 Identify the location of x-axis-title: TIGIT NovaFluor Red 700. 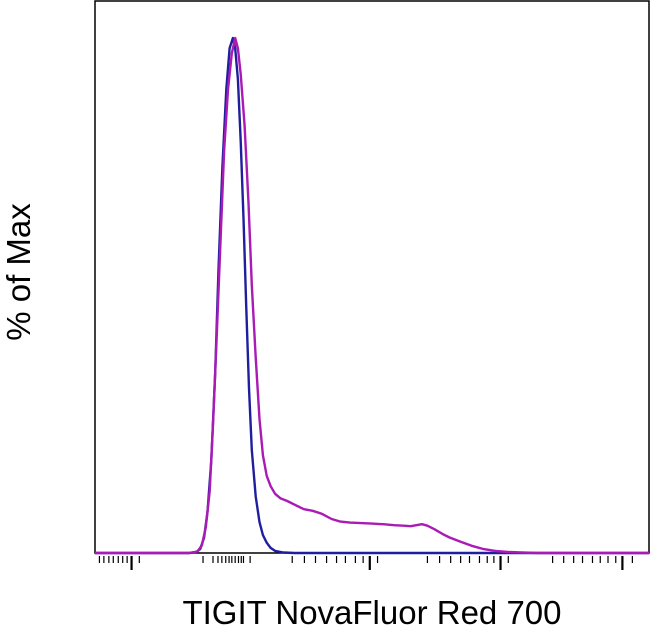
(371, 612).